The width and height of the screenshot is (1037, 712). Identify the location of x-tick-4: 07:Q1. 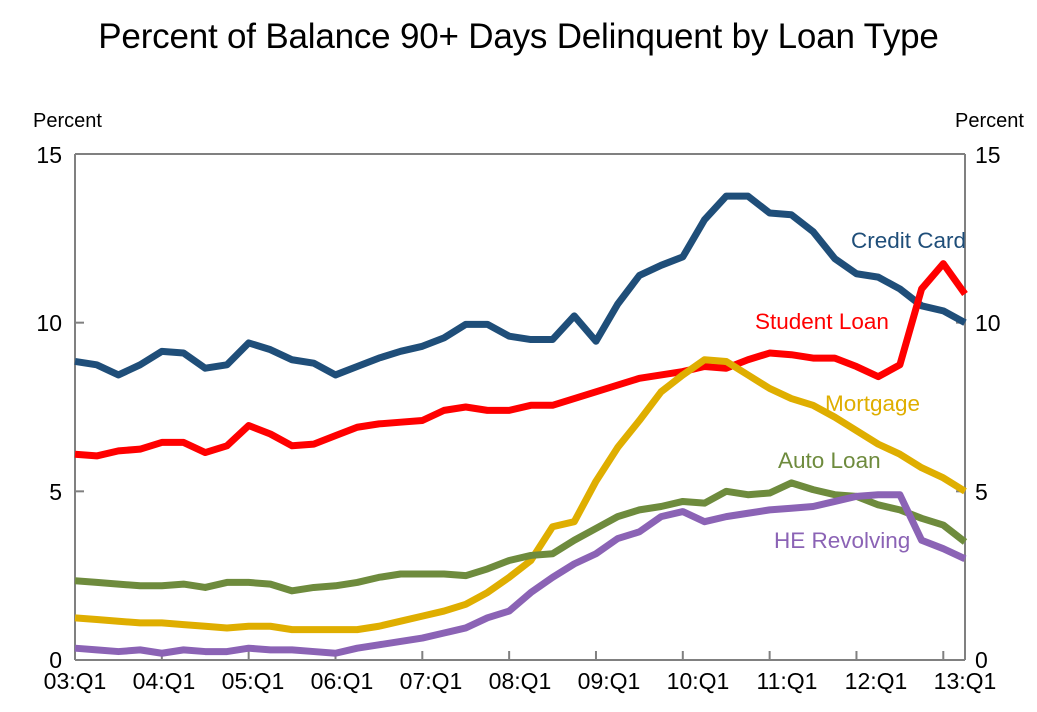
(431, 681).